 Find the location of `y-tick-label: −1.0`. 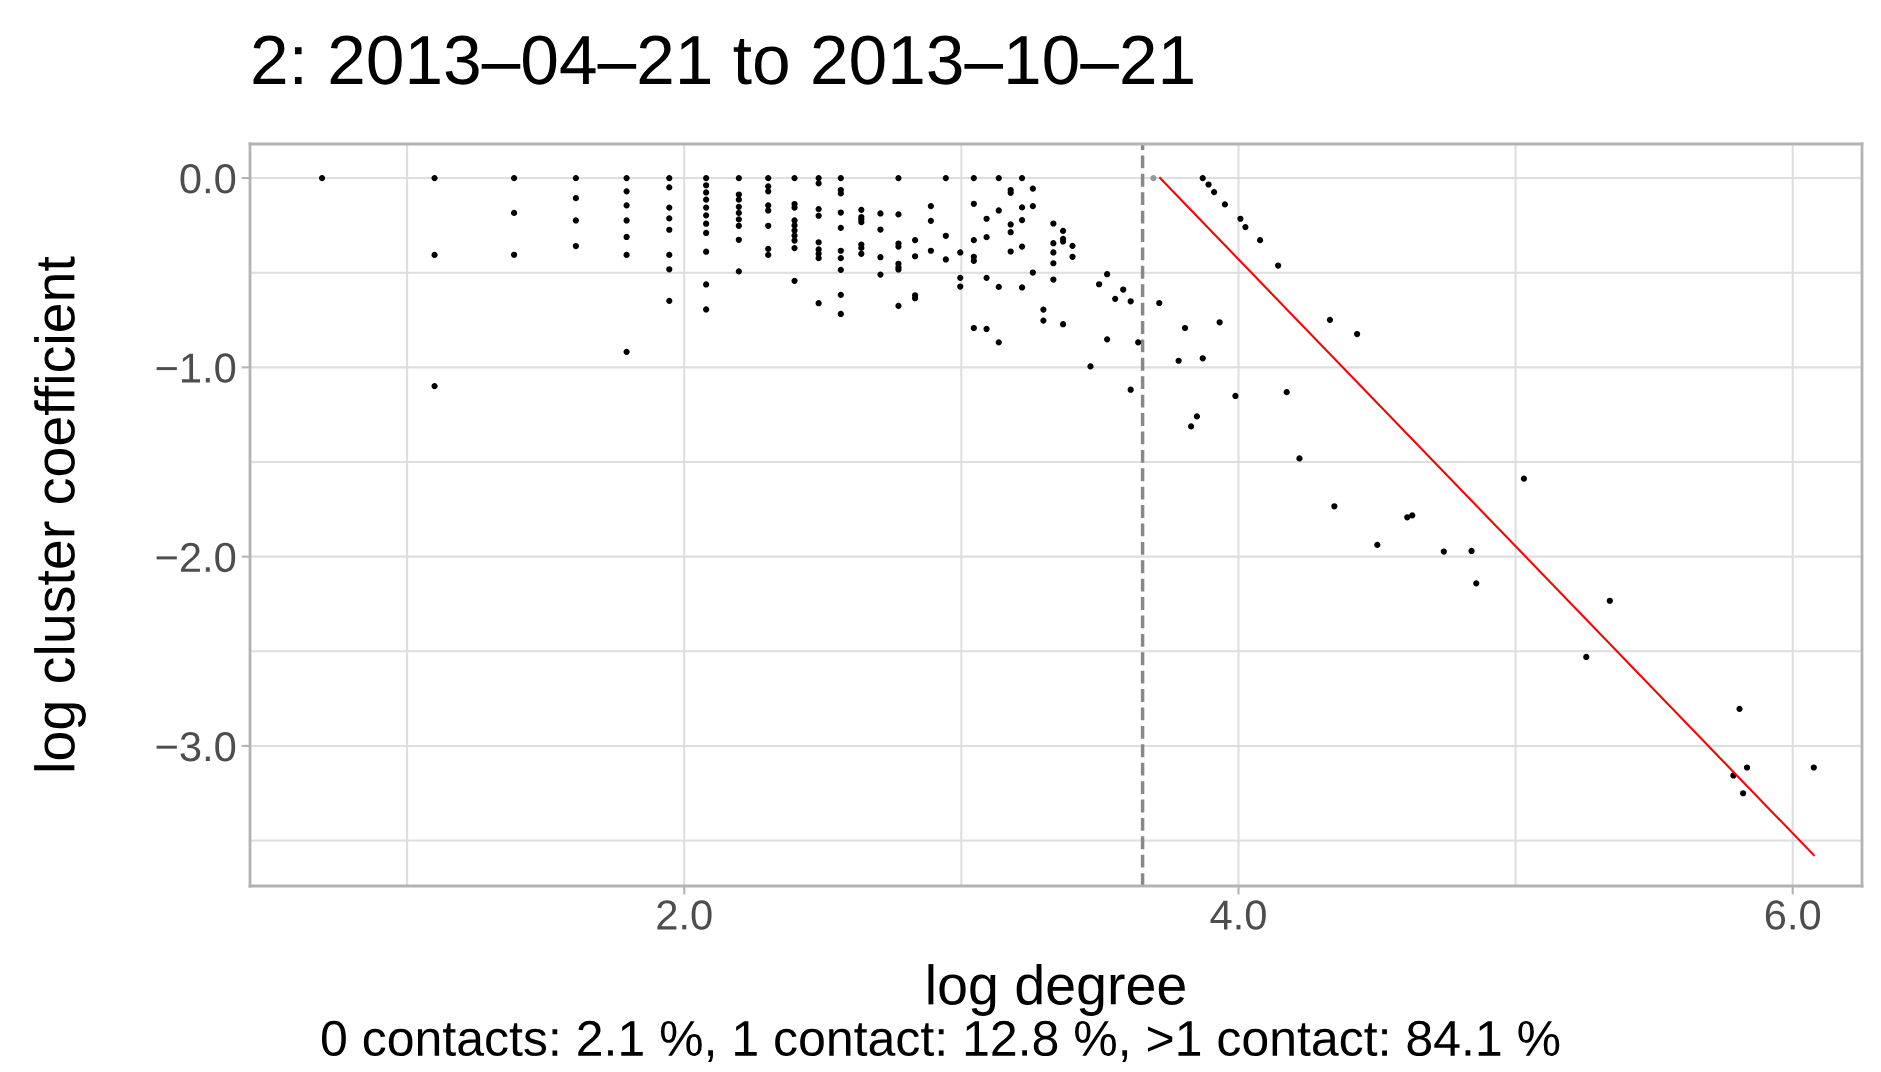

y-tick-label: −1.0 is located at coordinates (196, 368).